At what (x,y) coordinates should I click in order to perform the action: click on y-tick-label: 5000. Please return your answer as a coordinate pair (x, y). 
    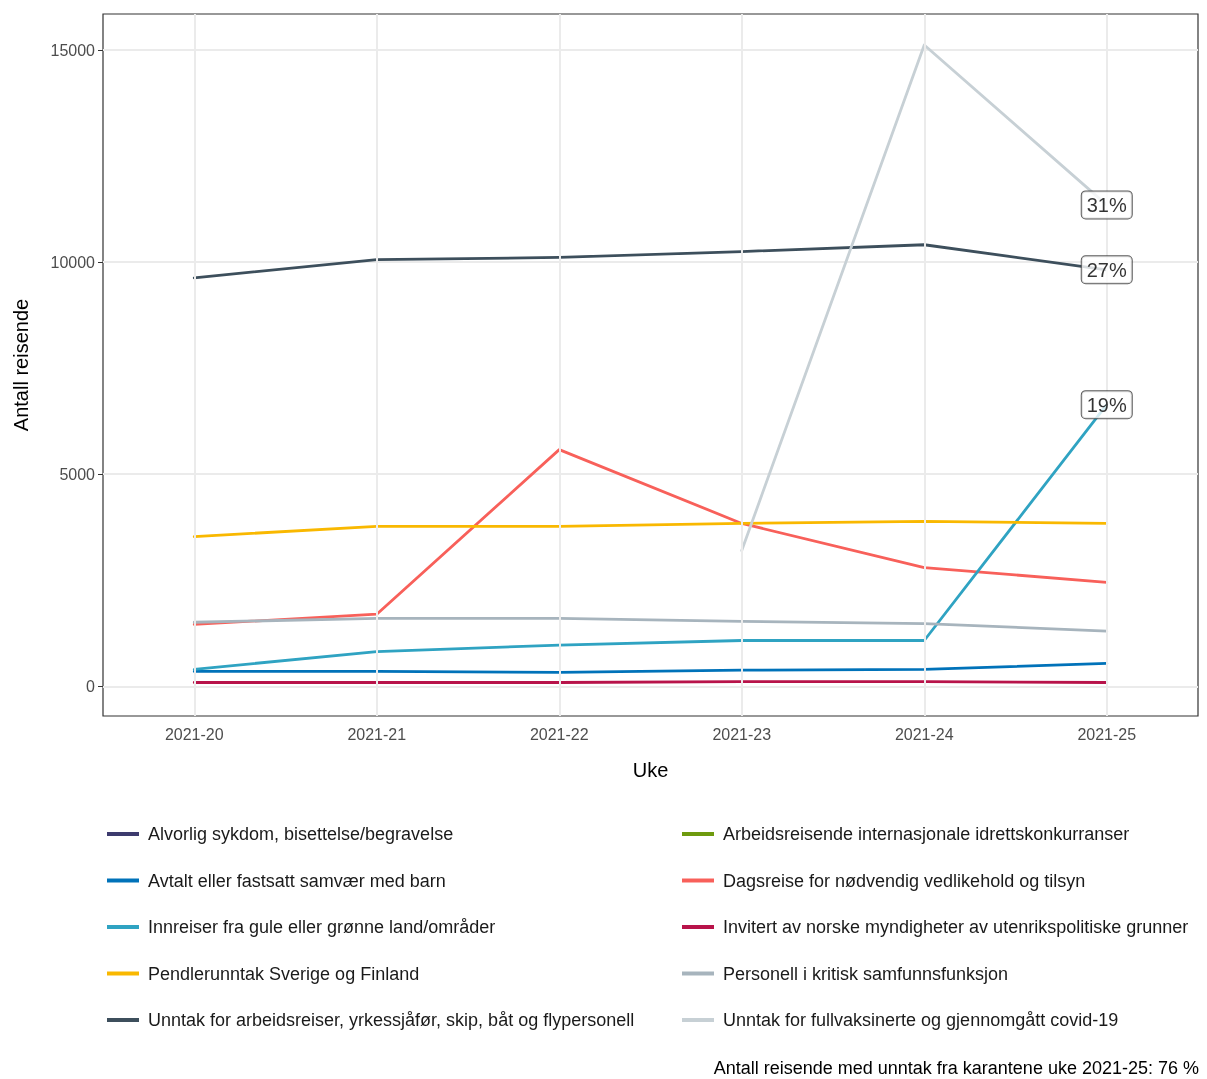
    Looking at the image, I should click on (77, 474).